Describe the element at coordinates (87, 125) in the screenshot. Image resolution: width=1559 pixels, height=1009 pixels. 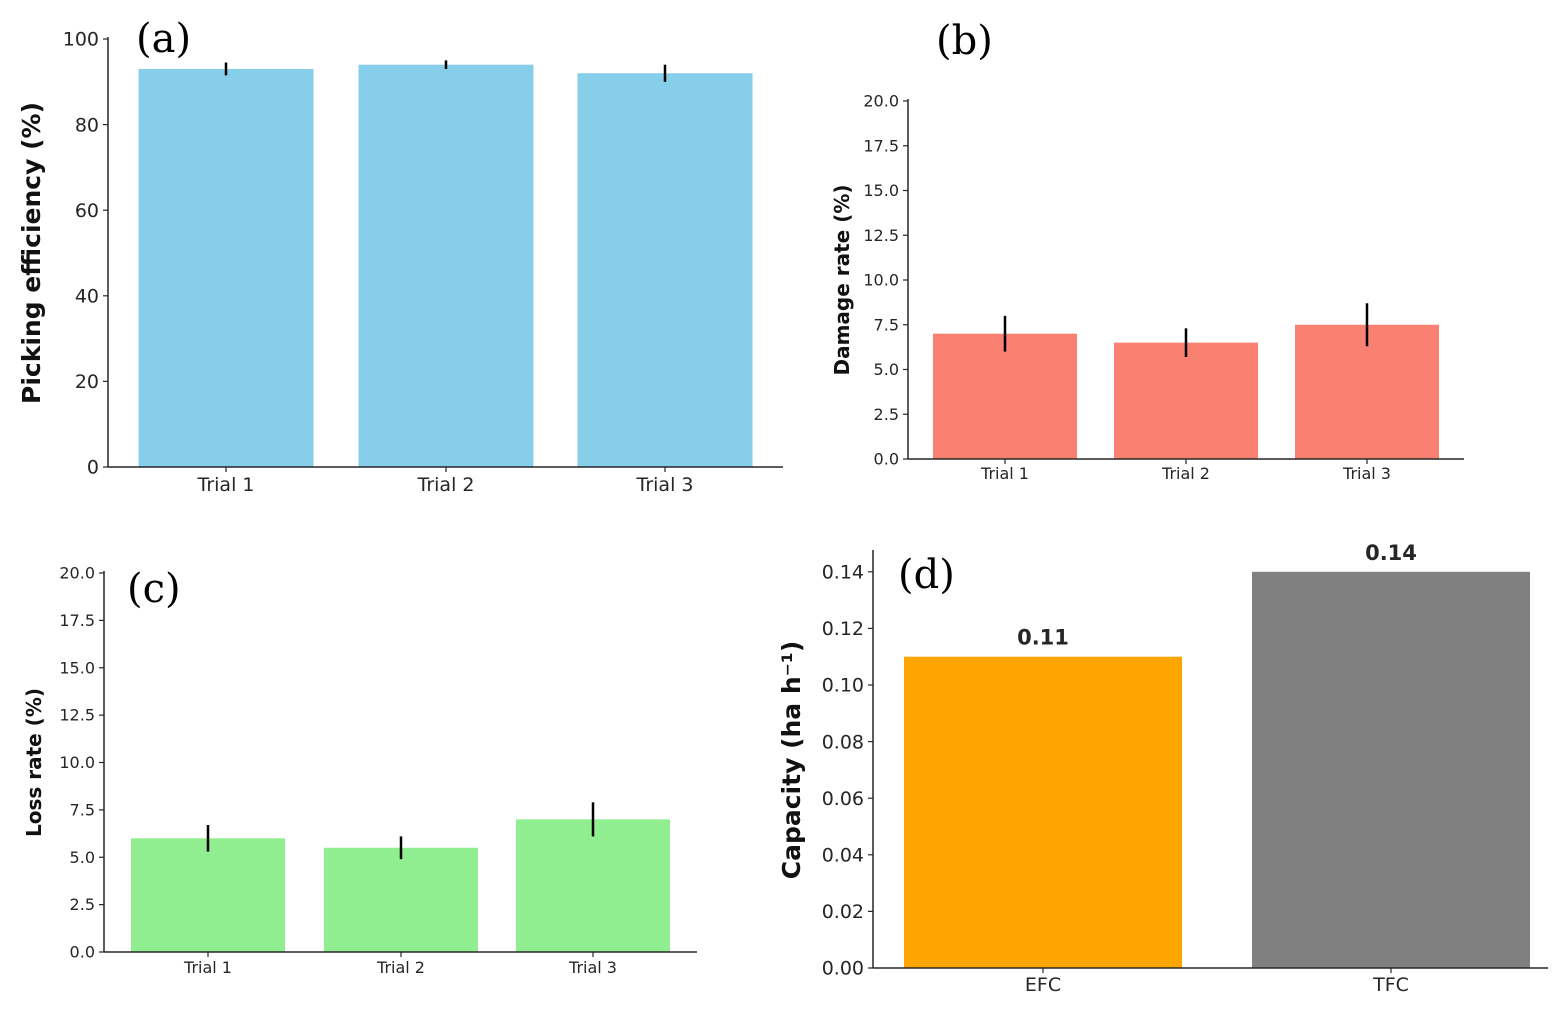
I see `y-tick-label: 80` at that location.